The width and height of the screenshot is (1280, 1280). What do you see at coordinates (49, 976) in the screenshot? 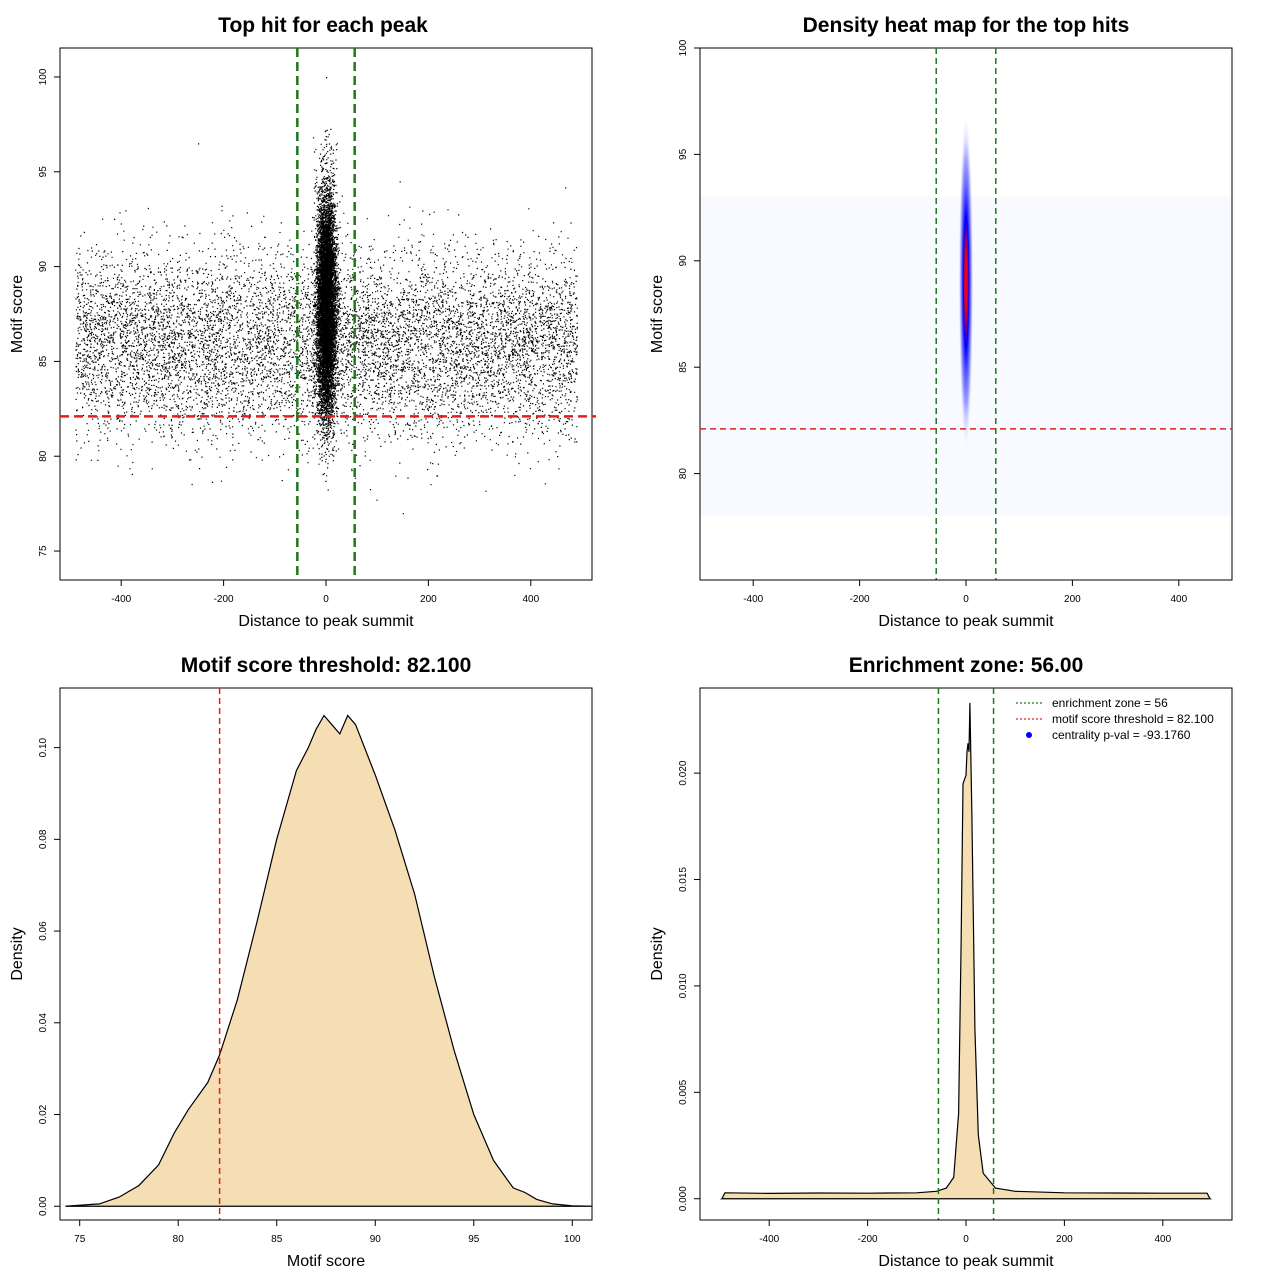
I see `y-axis-ticks: 0.00 0.02 0.04 0.06 0.08 0.10` at bounding box center [49, 976].